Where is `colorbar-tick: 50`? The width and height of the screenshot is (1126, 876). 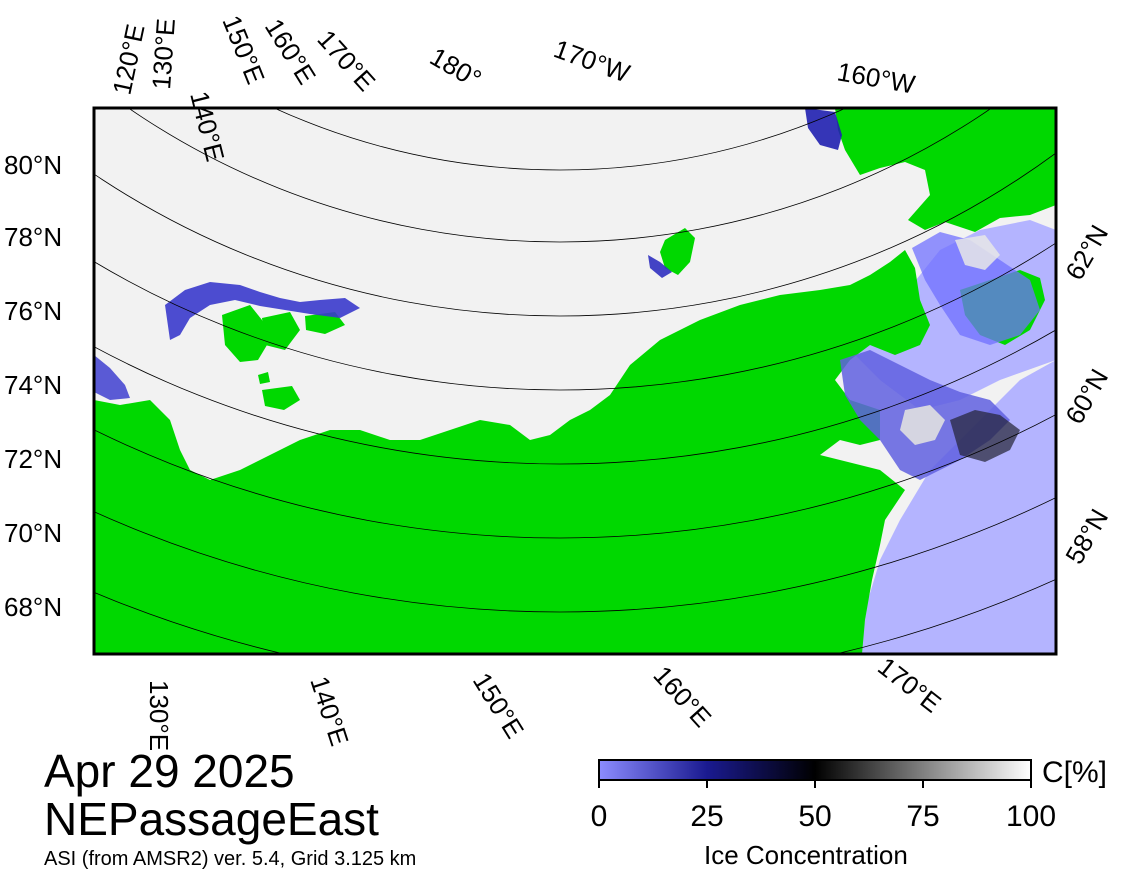 colorbar-tick: 50 is located at coordinates (814, 816).